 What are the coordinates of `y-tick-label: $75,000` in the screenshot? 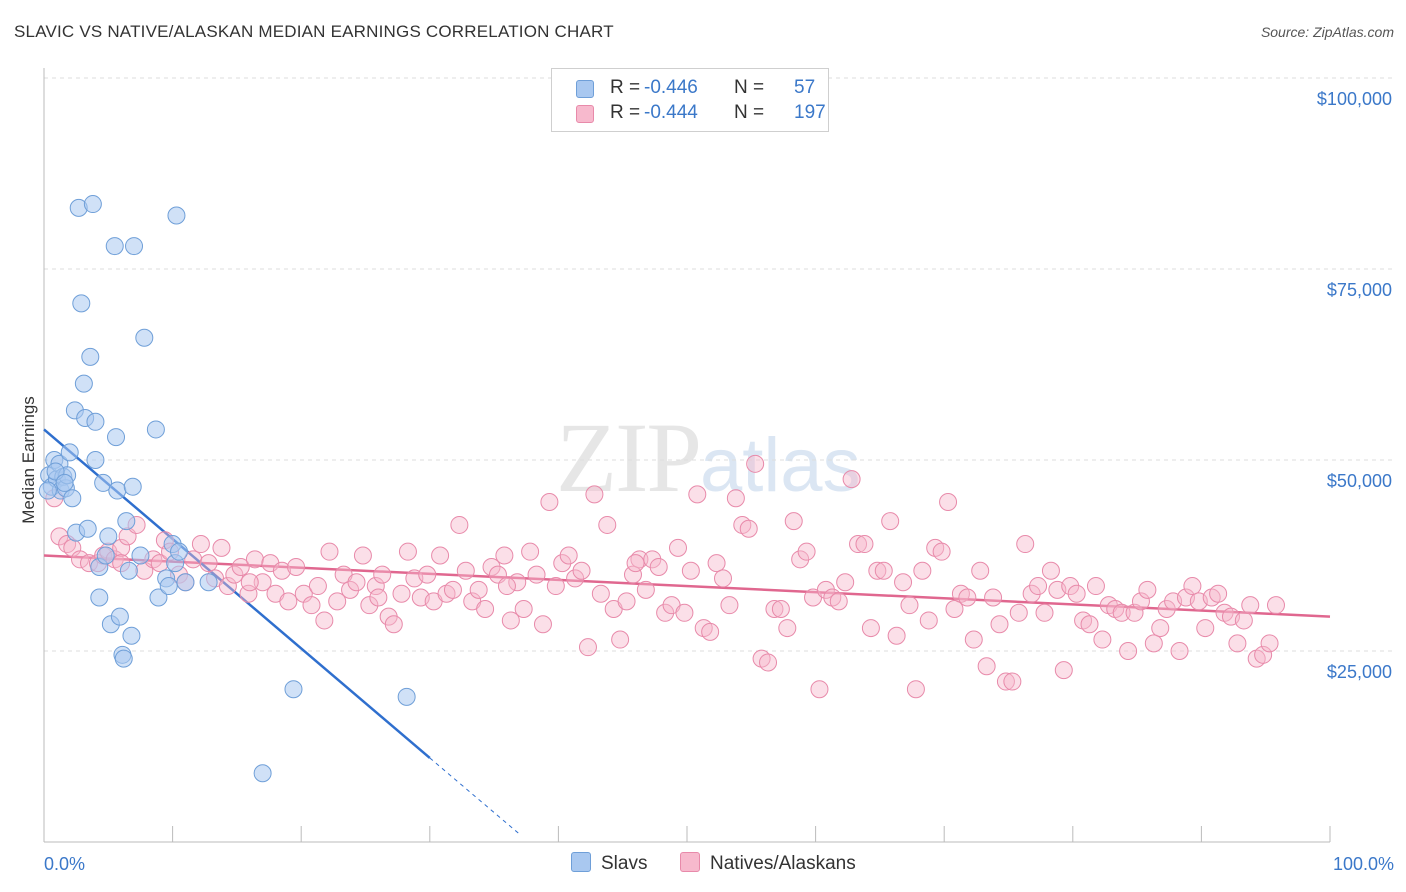 It's located at (1359, 290).